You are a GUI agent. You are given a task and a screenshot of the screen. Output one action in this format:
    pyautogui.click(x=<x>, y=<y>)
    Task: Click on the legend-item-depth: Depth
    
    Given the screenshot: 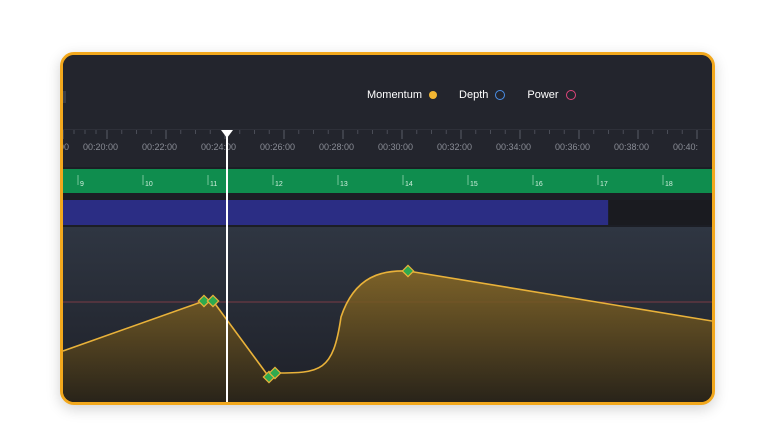 What is the action you would take?
    pyautogui.click(x=482, y=95)
    